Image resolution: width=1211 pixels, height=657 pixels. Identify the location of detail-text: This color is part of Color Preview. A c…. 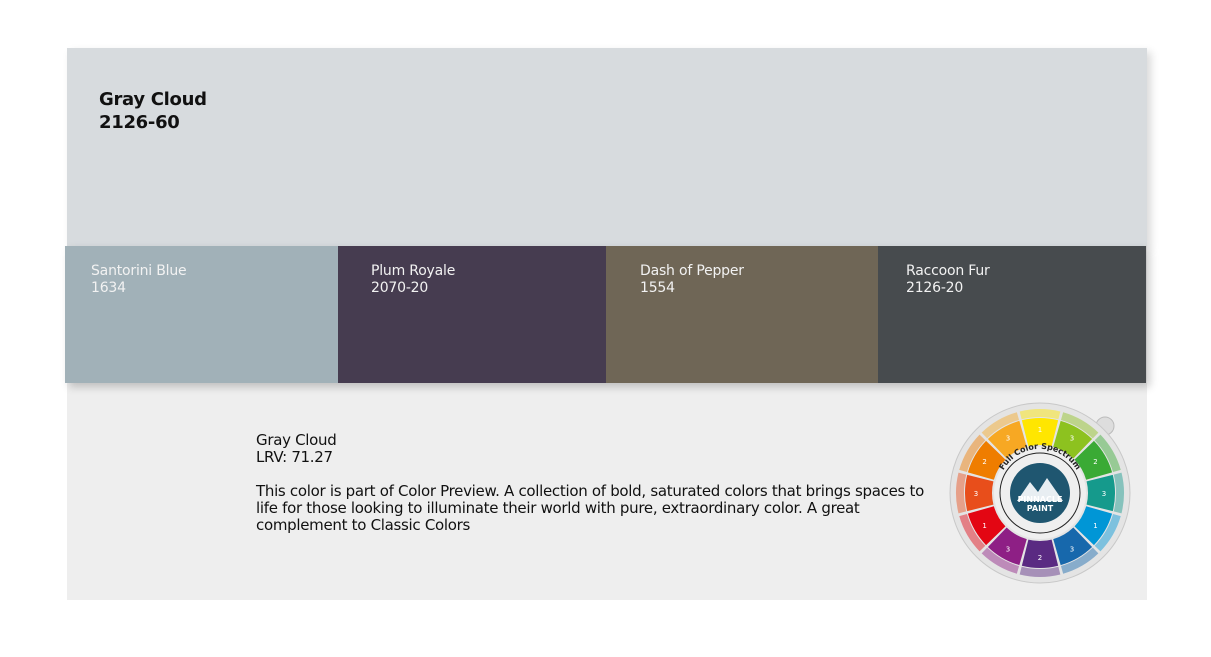
(590, 508).